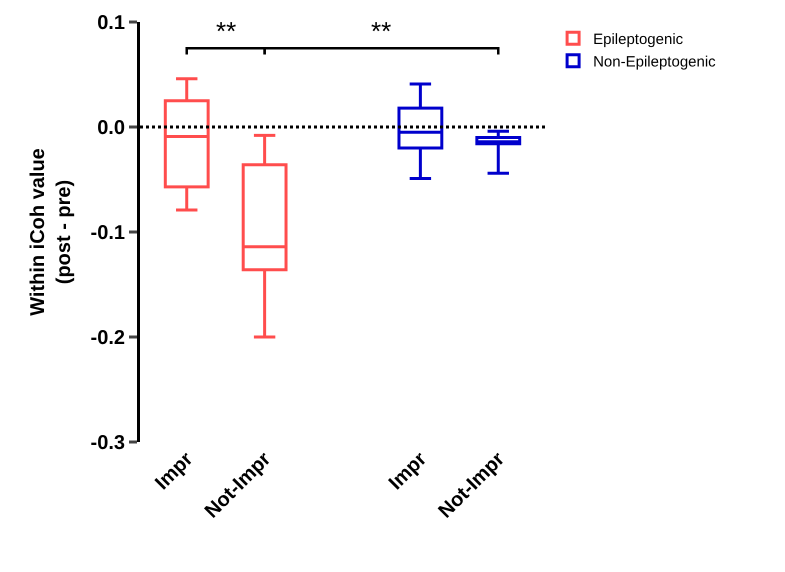  What do you see at coordinates (654, 62) in the screenshot?
I see `legend-label: Non-Epileptogenic` at bounding box center [654, 62].